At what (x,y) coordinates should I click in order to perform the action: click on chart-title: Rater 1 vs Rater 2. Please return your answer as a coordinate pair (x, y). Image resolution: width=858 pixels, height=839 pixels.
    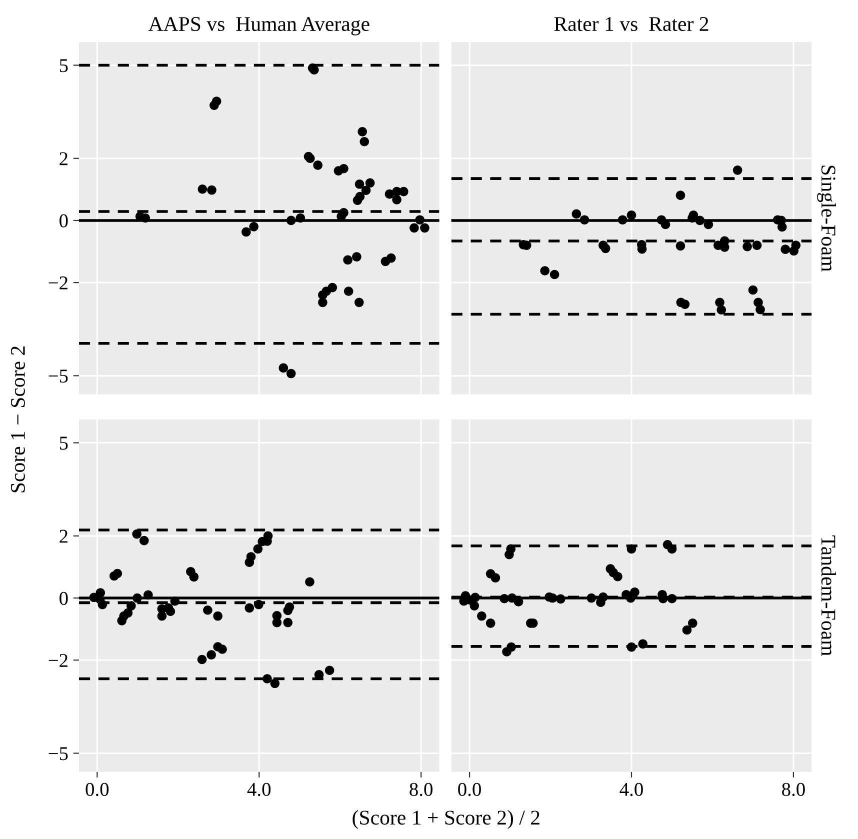
    Looking at the image, I should click on (631, 24).